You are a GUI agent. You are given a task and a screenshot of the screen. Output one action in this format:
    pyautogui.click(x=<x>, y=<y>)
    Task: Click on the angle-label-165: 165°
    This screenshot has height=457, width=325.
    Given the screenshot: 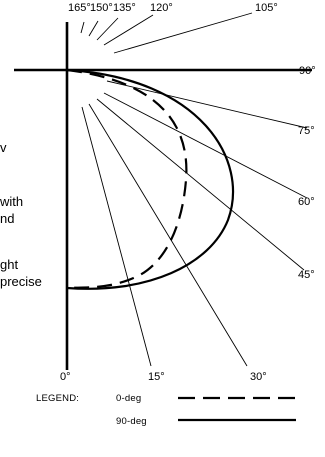 What is the action you would take?
    pyautogui.click(x=79, y=8)
    